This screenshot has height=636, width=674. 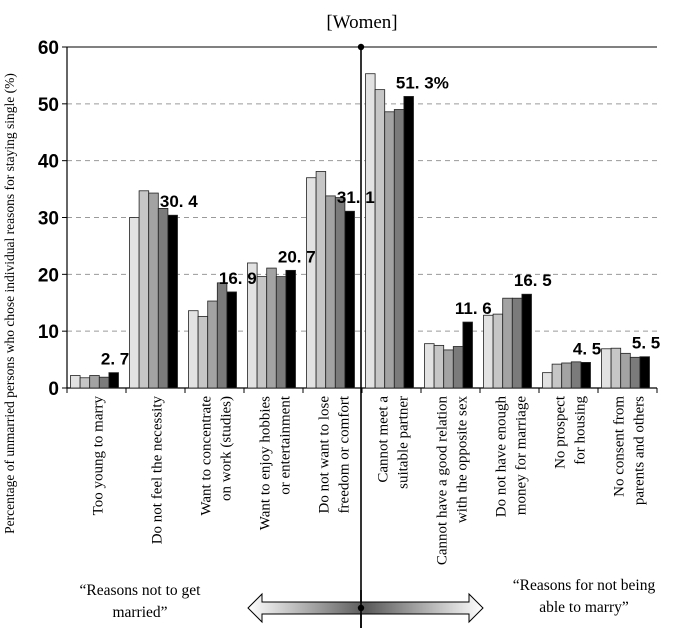 I want to click on y-tick-label: 0, so click(x=53, y=389).